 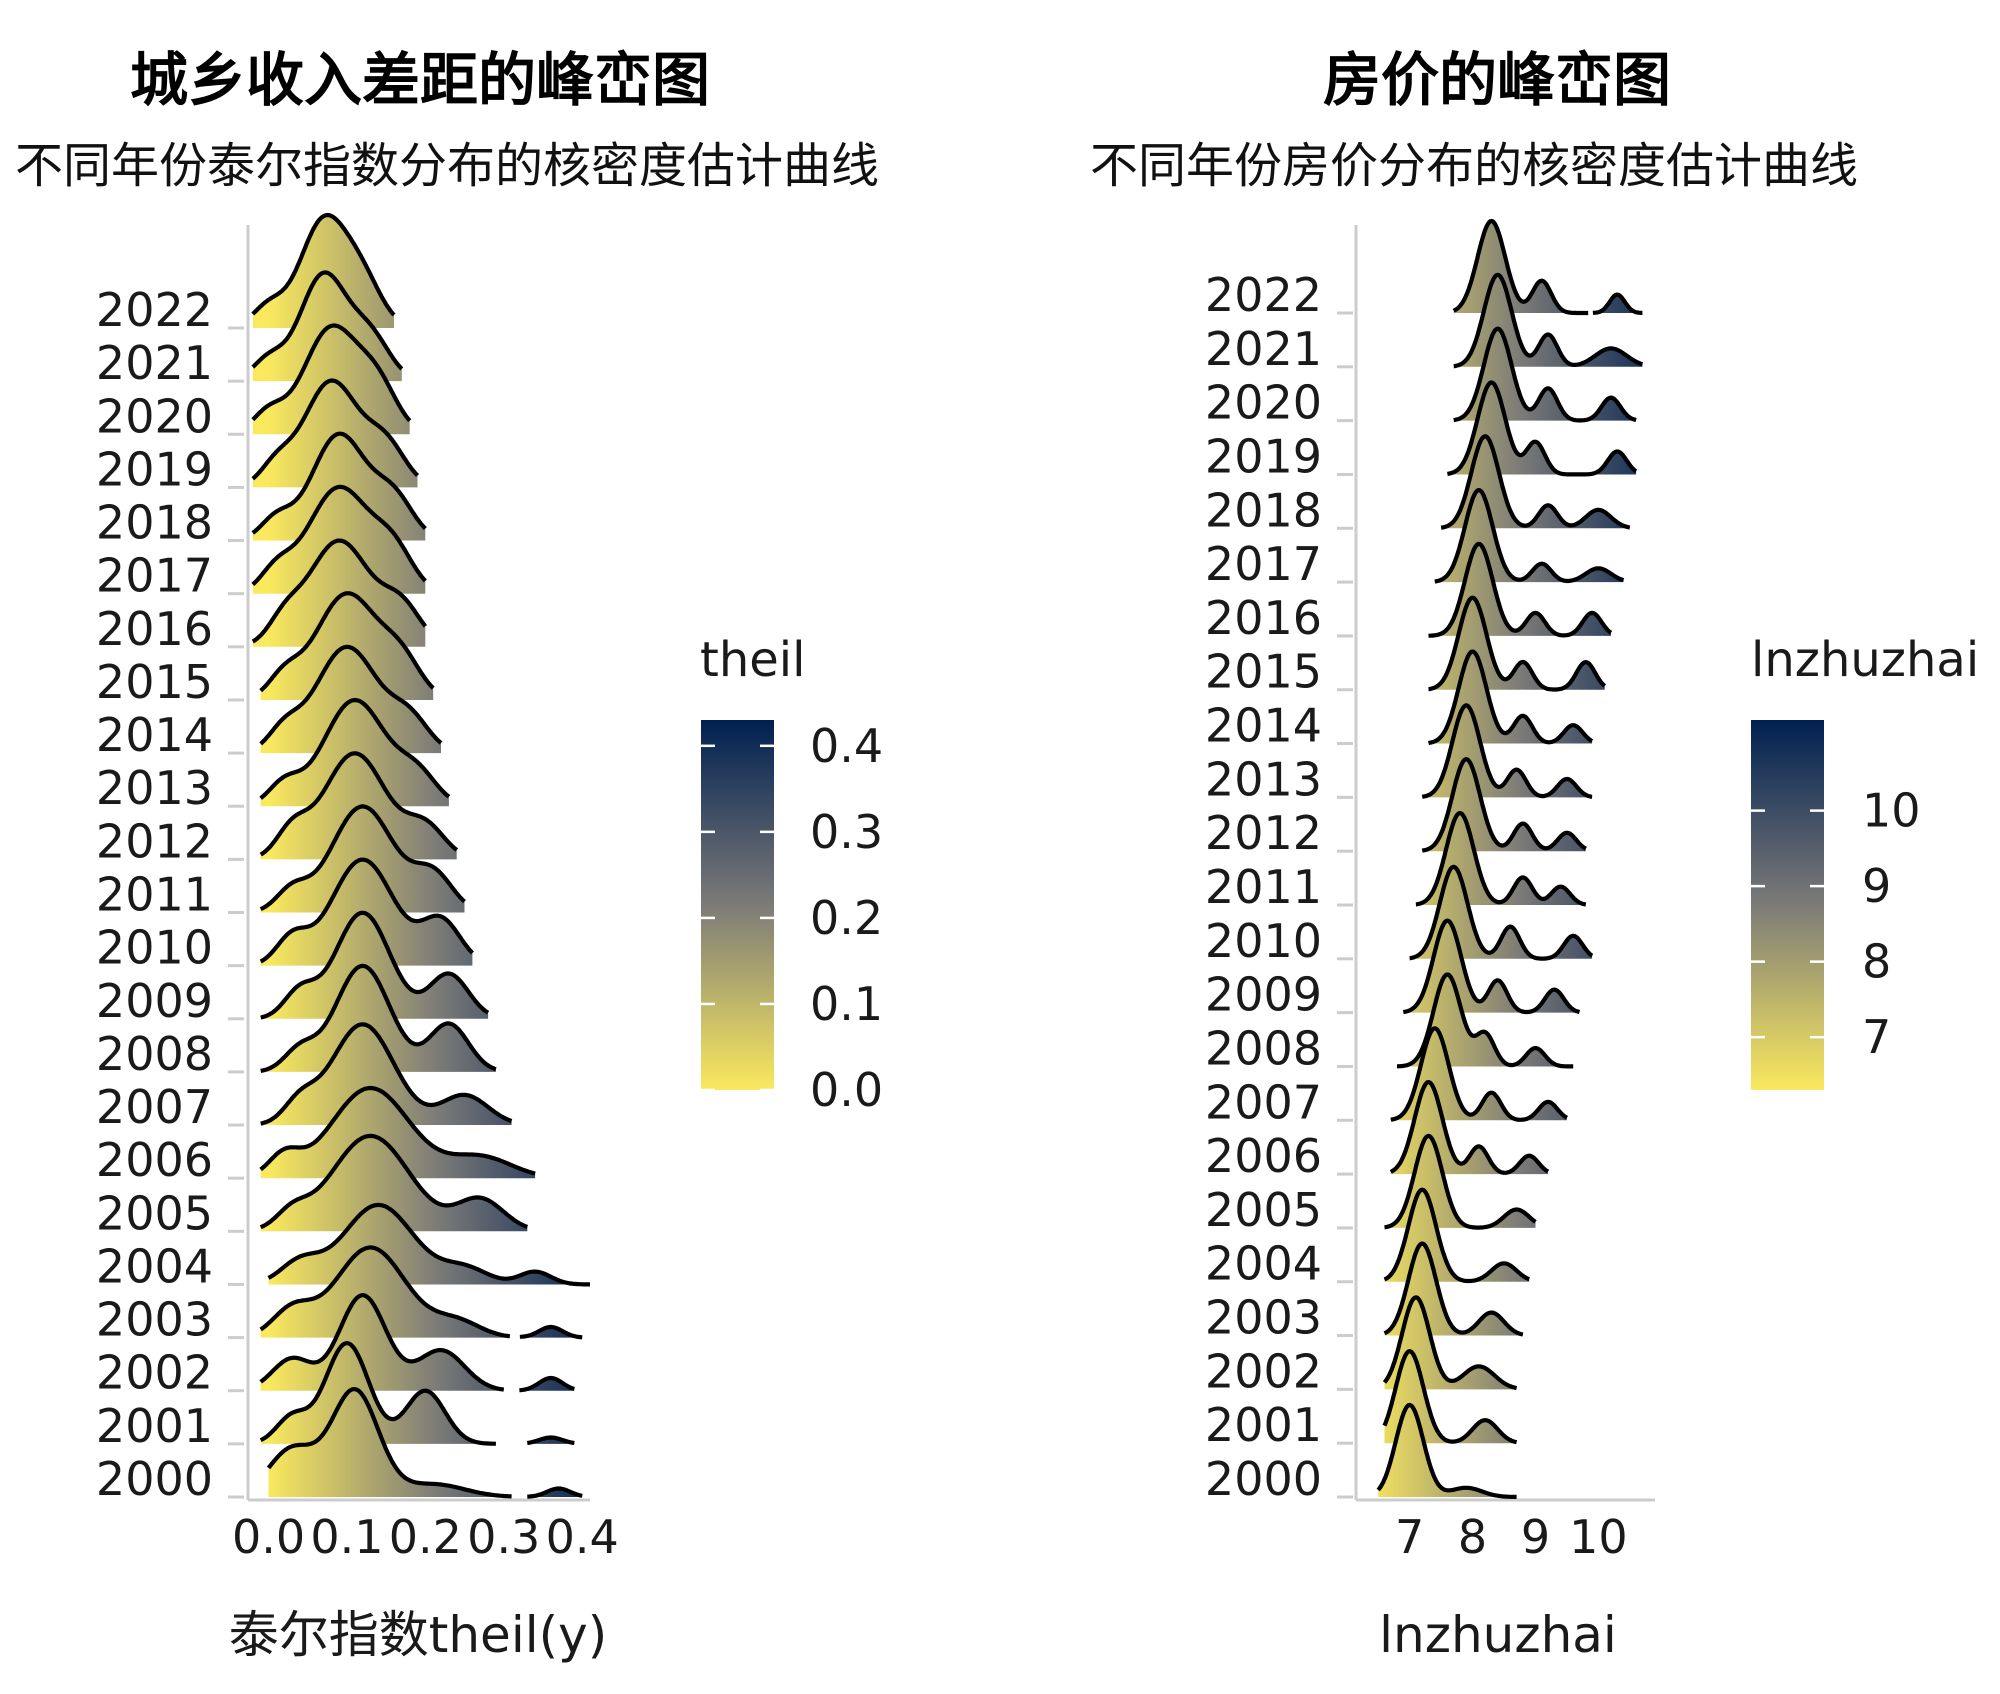 I want to click on right-ridge-2000, so click(x=1447, y=1450).